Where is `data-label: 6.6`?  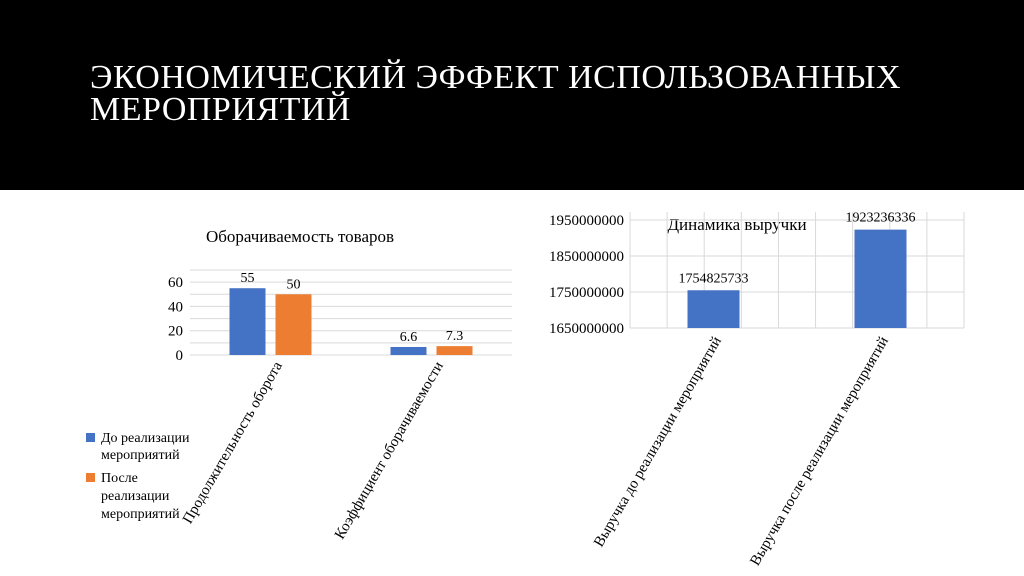 data-label: 6.6 is located at coordinates (409, 337).